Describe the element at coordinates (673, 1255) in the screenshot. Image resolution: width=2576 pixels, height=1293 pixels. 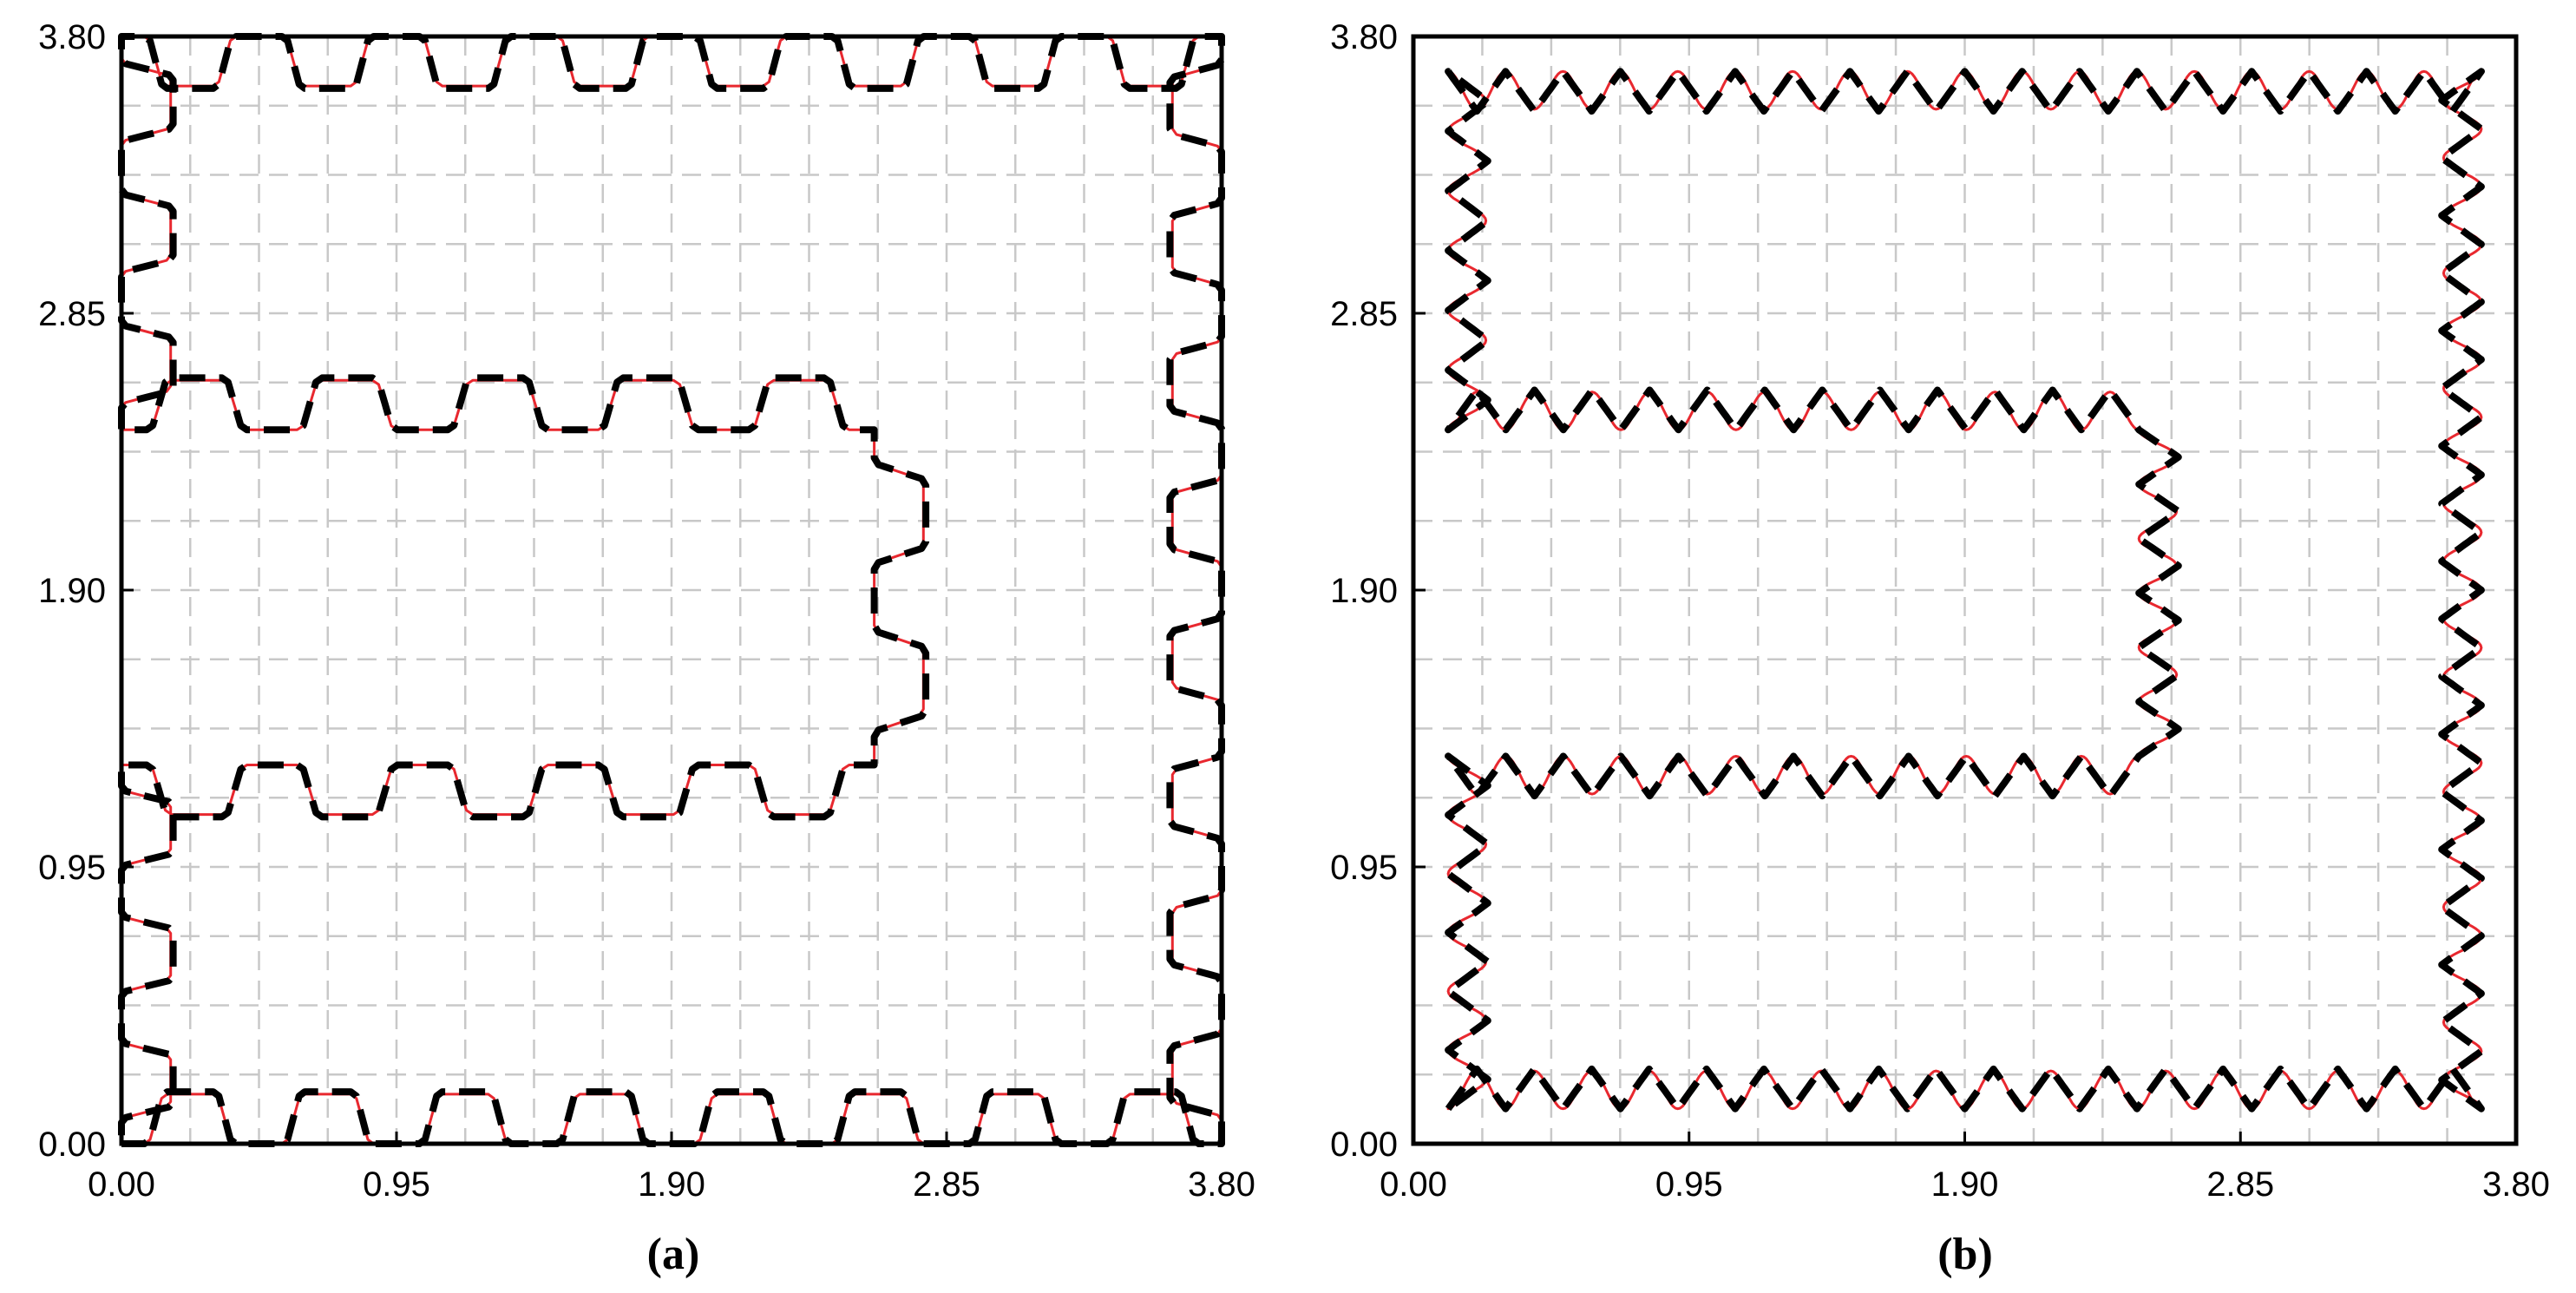
I see `panel-a-caption: (a)` at that location.